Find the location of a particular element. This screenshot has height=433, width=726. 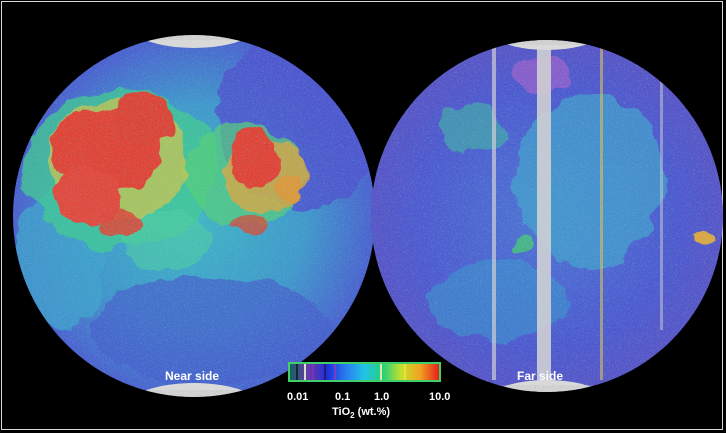

colorbar-tick-0.1: 0.1 is located at coordinates (343, 397).